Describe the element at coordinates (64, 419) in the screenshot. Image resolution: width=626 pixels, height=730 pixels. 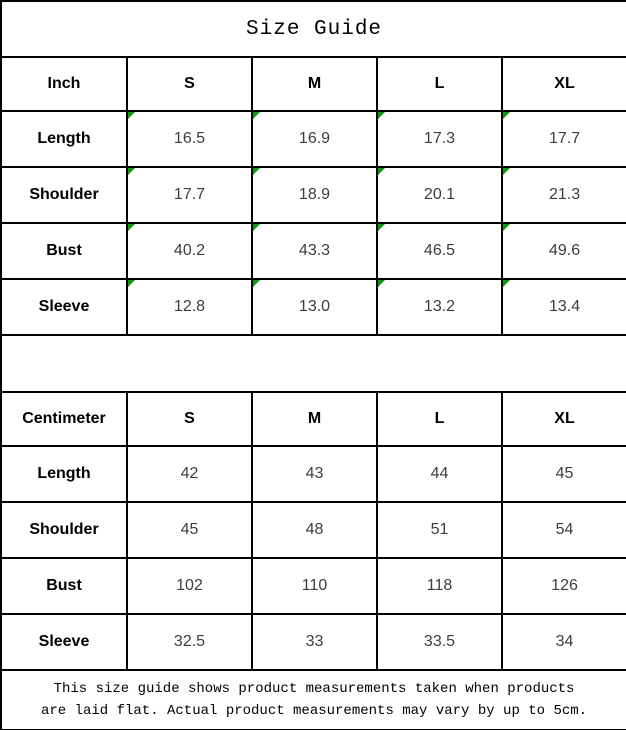
I see `unit-header-centimeter: Centimeter` at that location.